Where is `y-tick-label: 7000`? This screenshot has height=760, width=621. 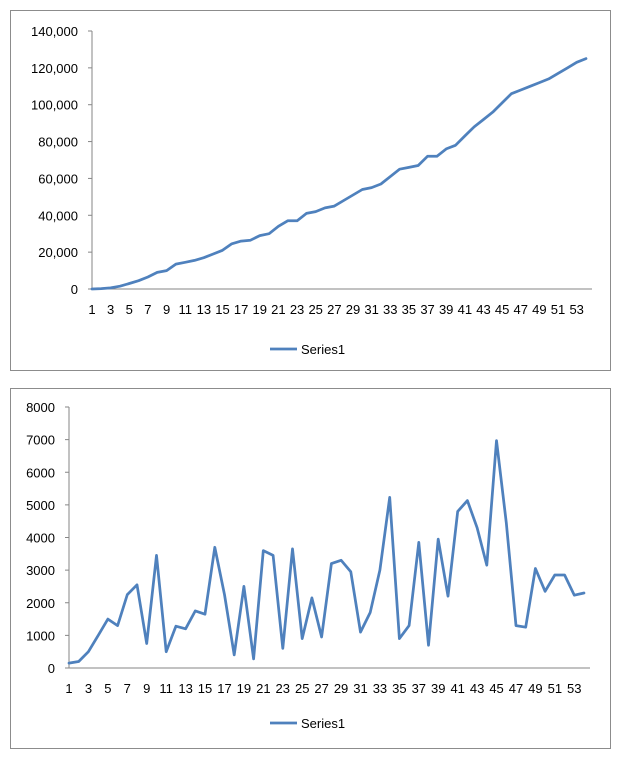
y-tick-label: 7000 is located at coordinates (40, 440).